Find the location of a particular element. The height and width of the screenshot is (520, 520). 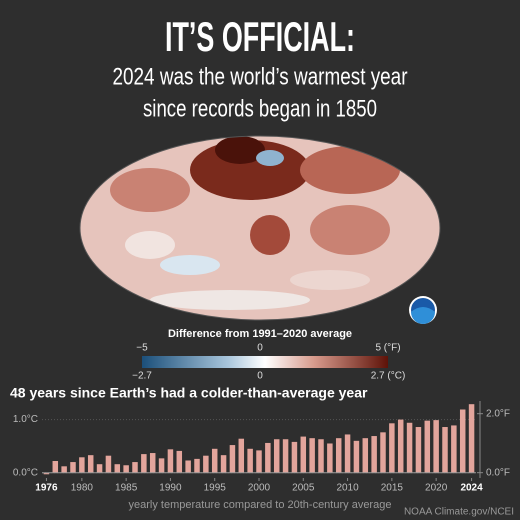

y2-tick-label: 2.0°F is located at coordinates (498, 413).